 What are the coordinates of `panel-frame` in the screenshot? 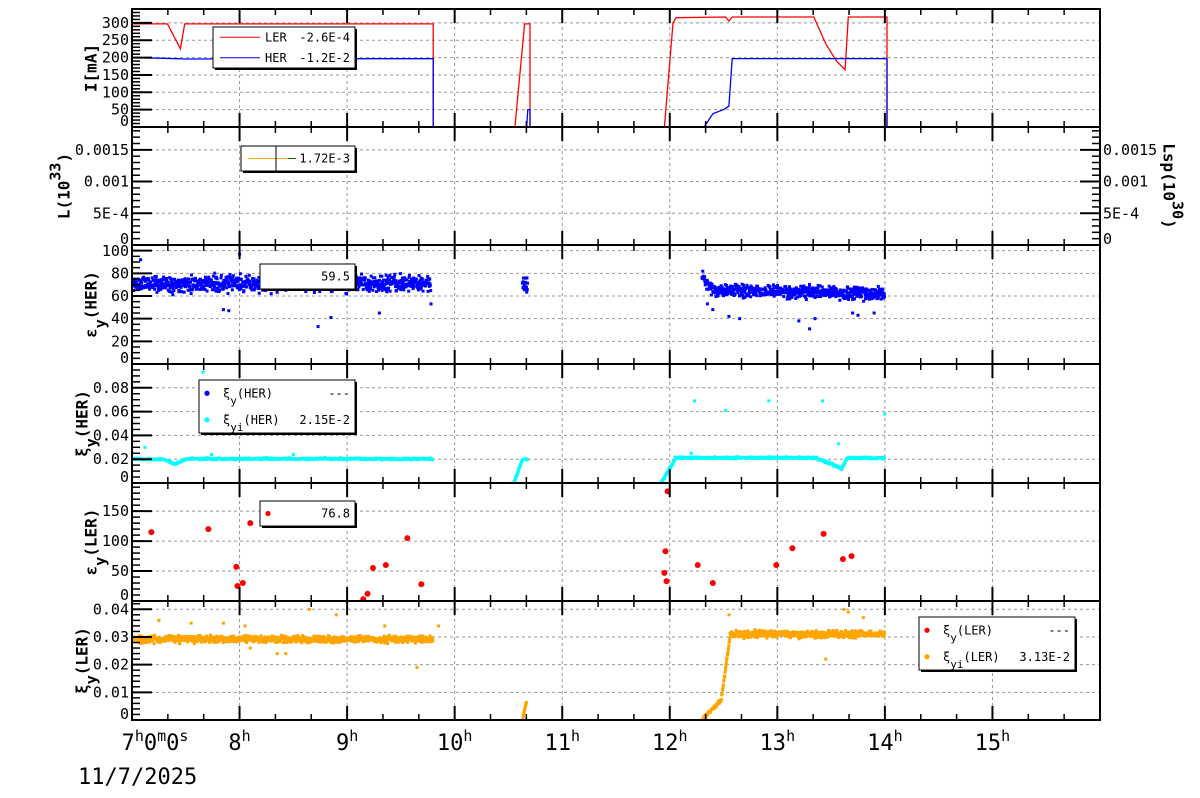 It's located at (616, 186).